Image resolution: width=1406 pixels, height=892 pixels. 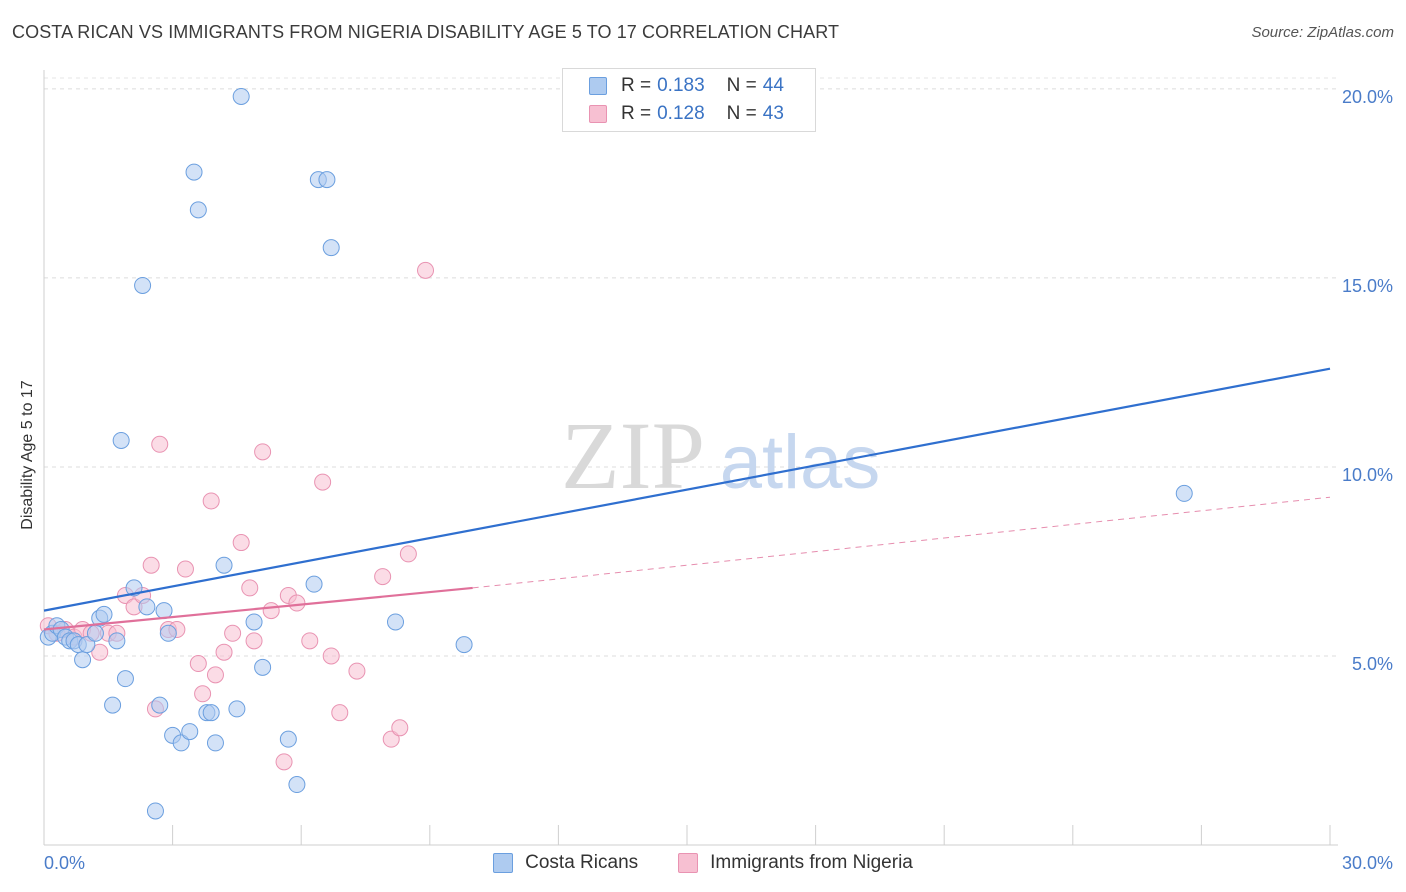 What do you see at coordinates (1322, 32) in the screenshot?
I see `source-credit: Source: ZipAtlas.com` at bounding box center [1322, 32].